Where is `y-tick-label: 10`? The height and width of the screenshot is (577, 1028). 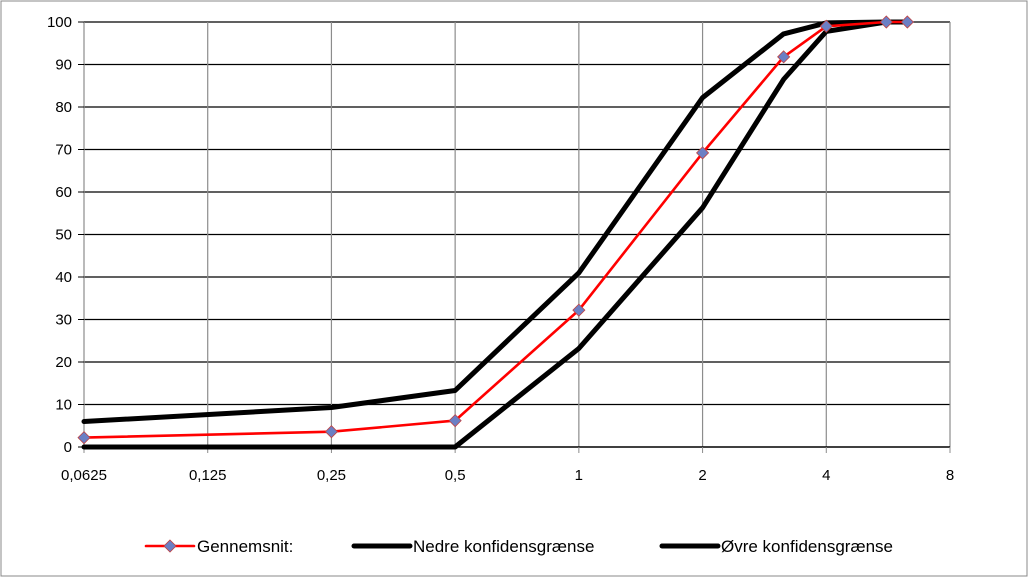
y-tick-label: 10 is located at coordinates (63, 405).